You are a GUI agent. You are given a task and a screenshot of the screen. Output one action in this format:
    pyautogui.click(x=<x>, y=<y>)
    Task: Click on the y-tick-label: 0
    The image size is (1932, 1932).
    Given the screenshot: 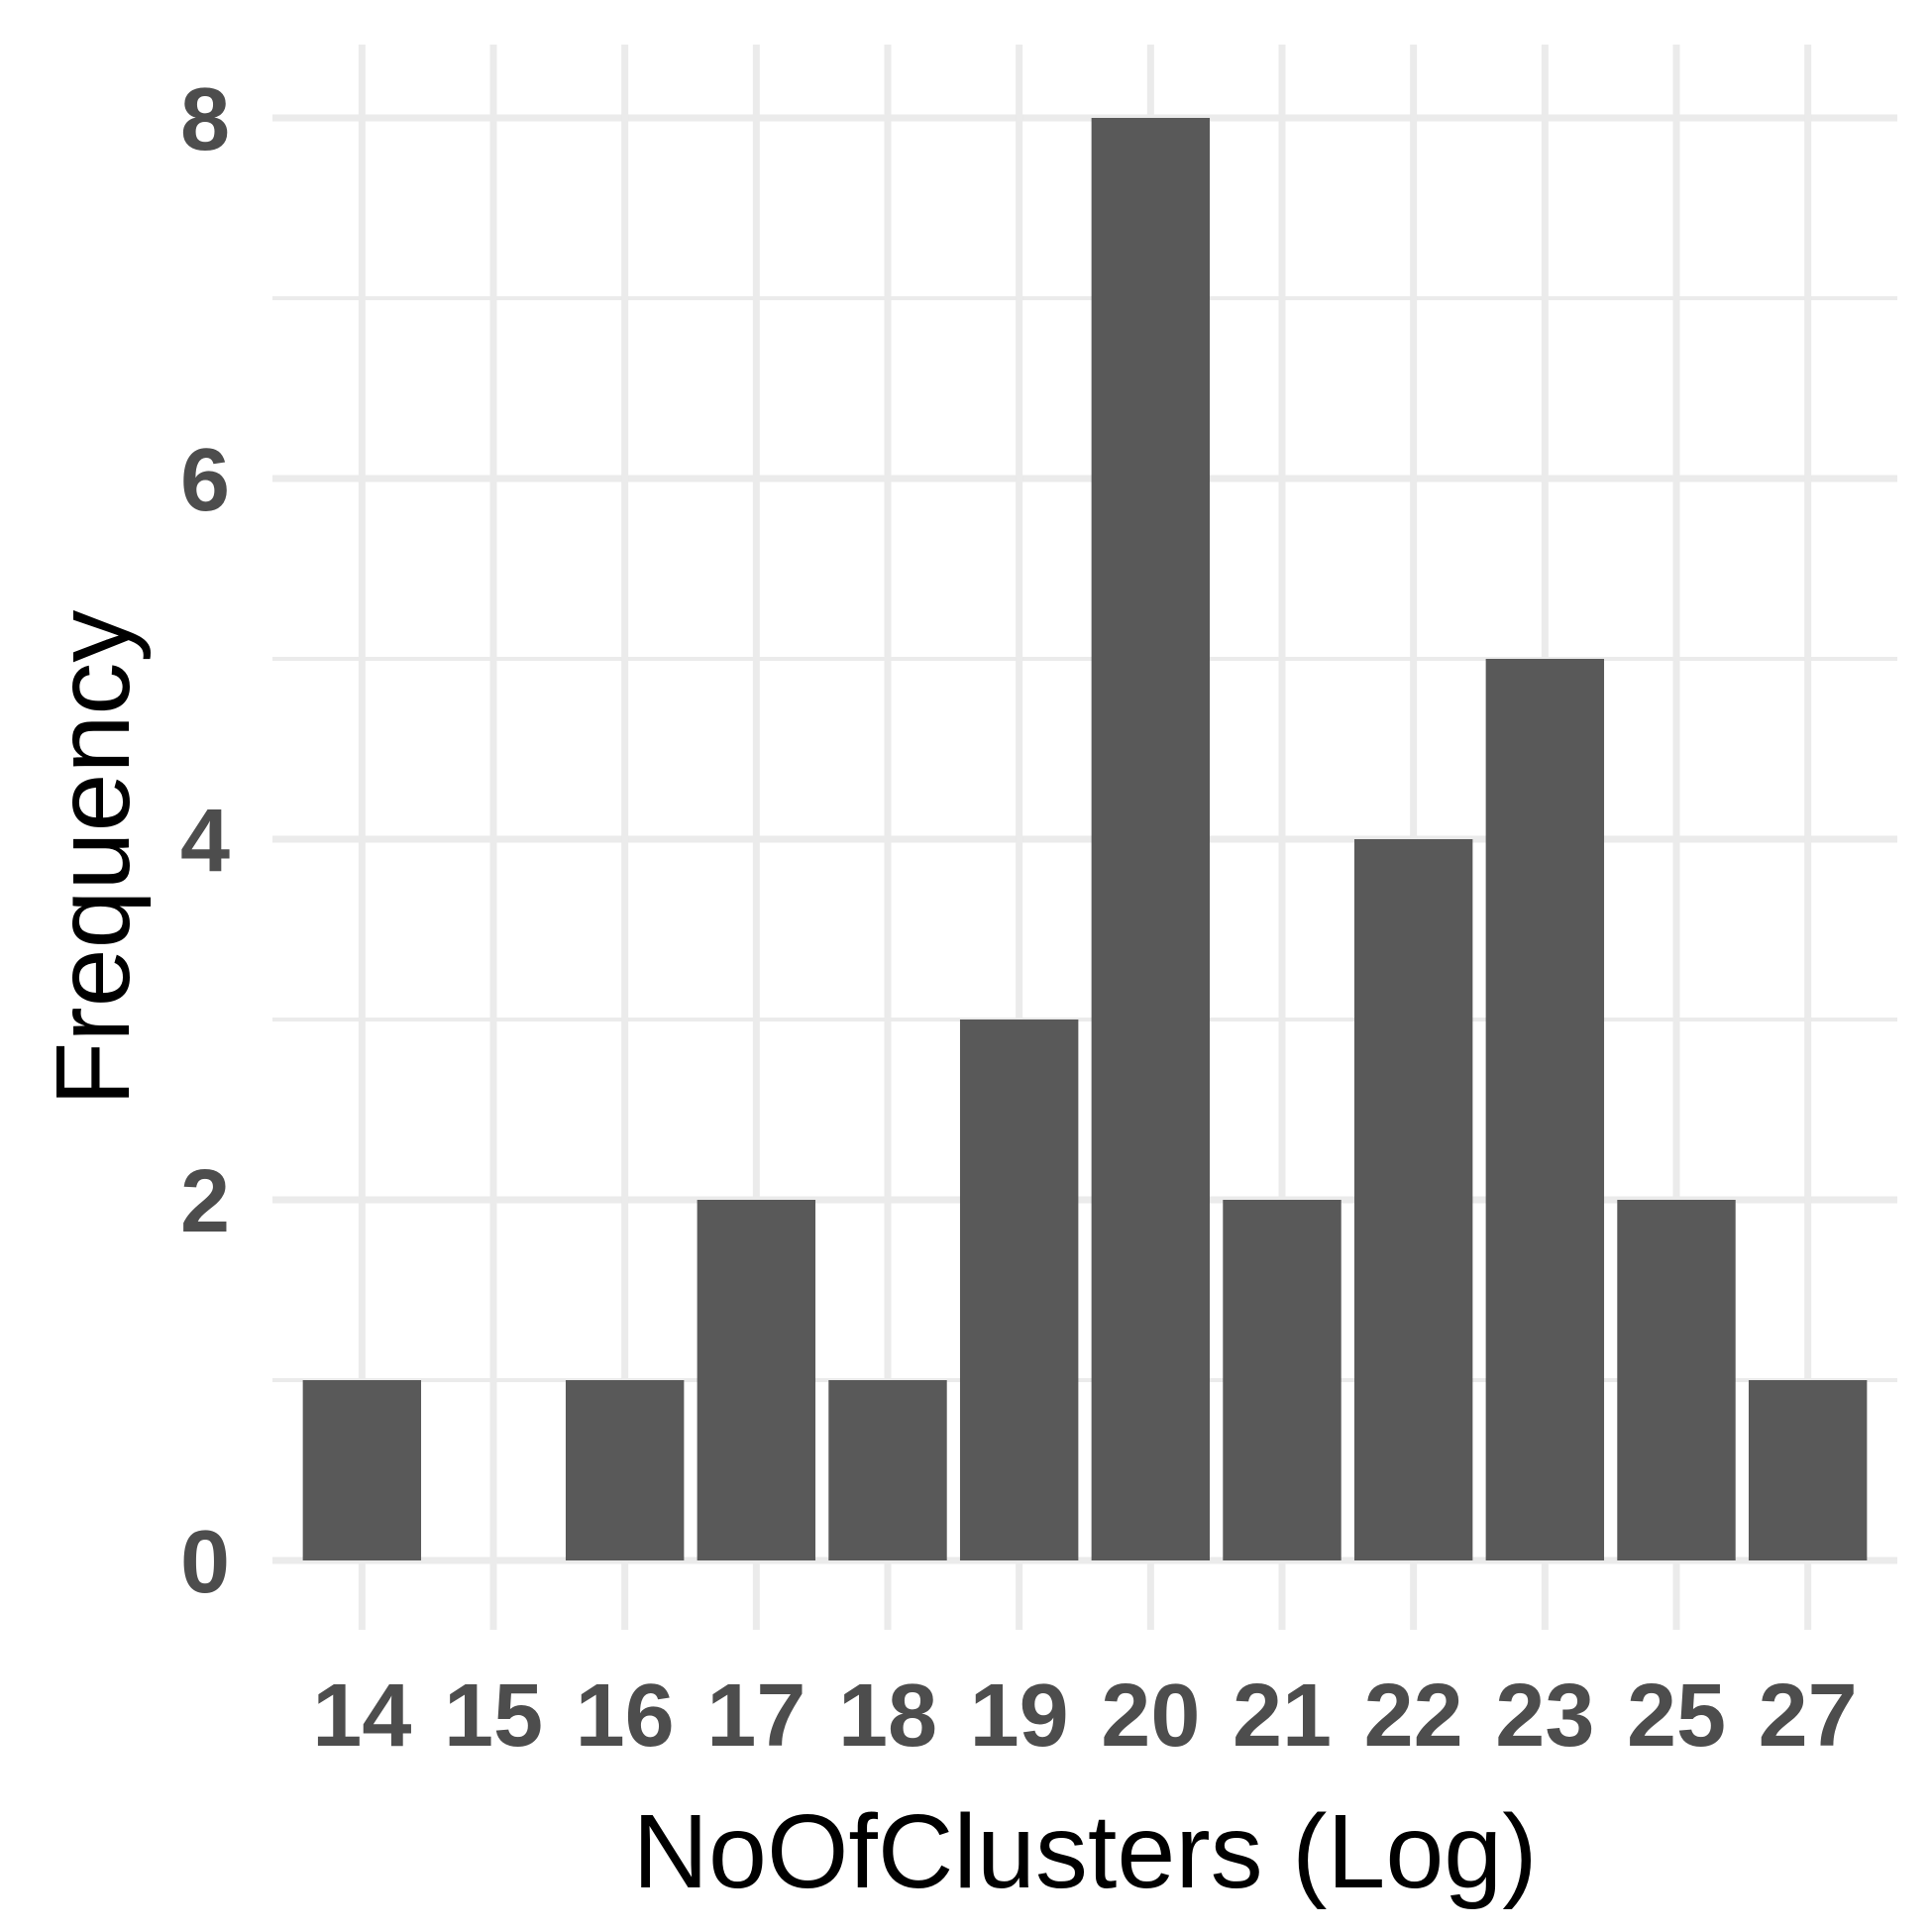 What is the action you would take?
    pyautogui.click(x=205, y=1562)
    